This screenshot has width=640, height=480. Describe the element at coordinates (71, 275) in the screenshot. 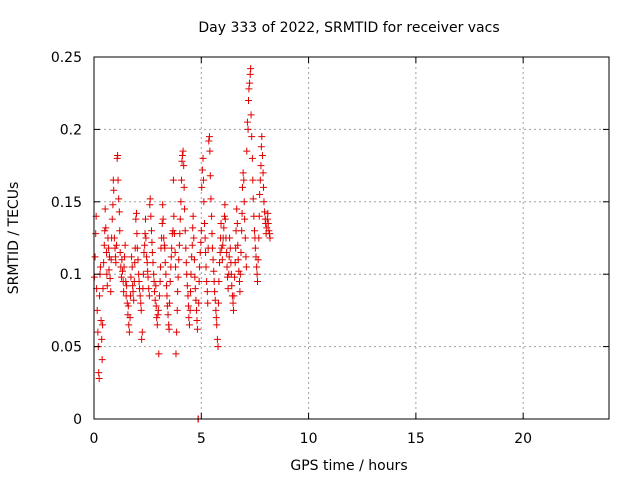

I see `y-tick-label: 0.1` at that location.